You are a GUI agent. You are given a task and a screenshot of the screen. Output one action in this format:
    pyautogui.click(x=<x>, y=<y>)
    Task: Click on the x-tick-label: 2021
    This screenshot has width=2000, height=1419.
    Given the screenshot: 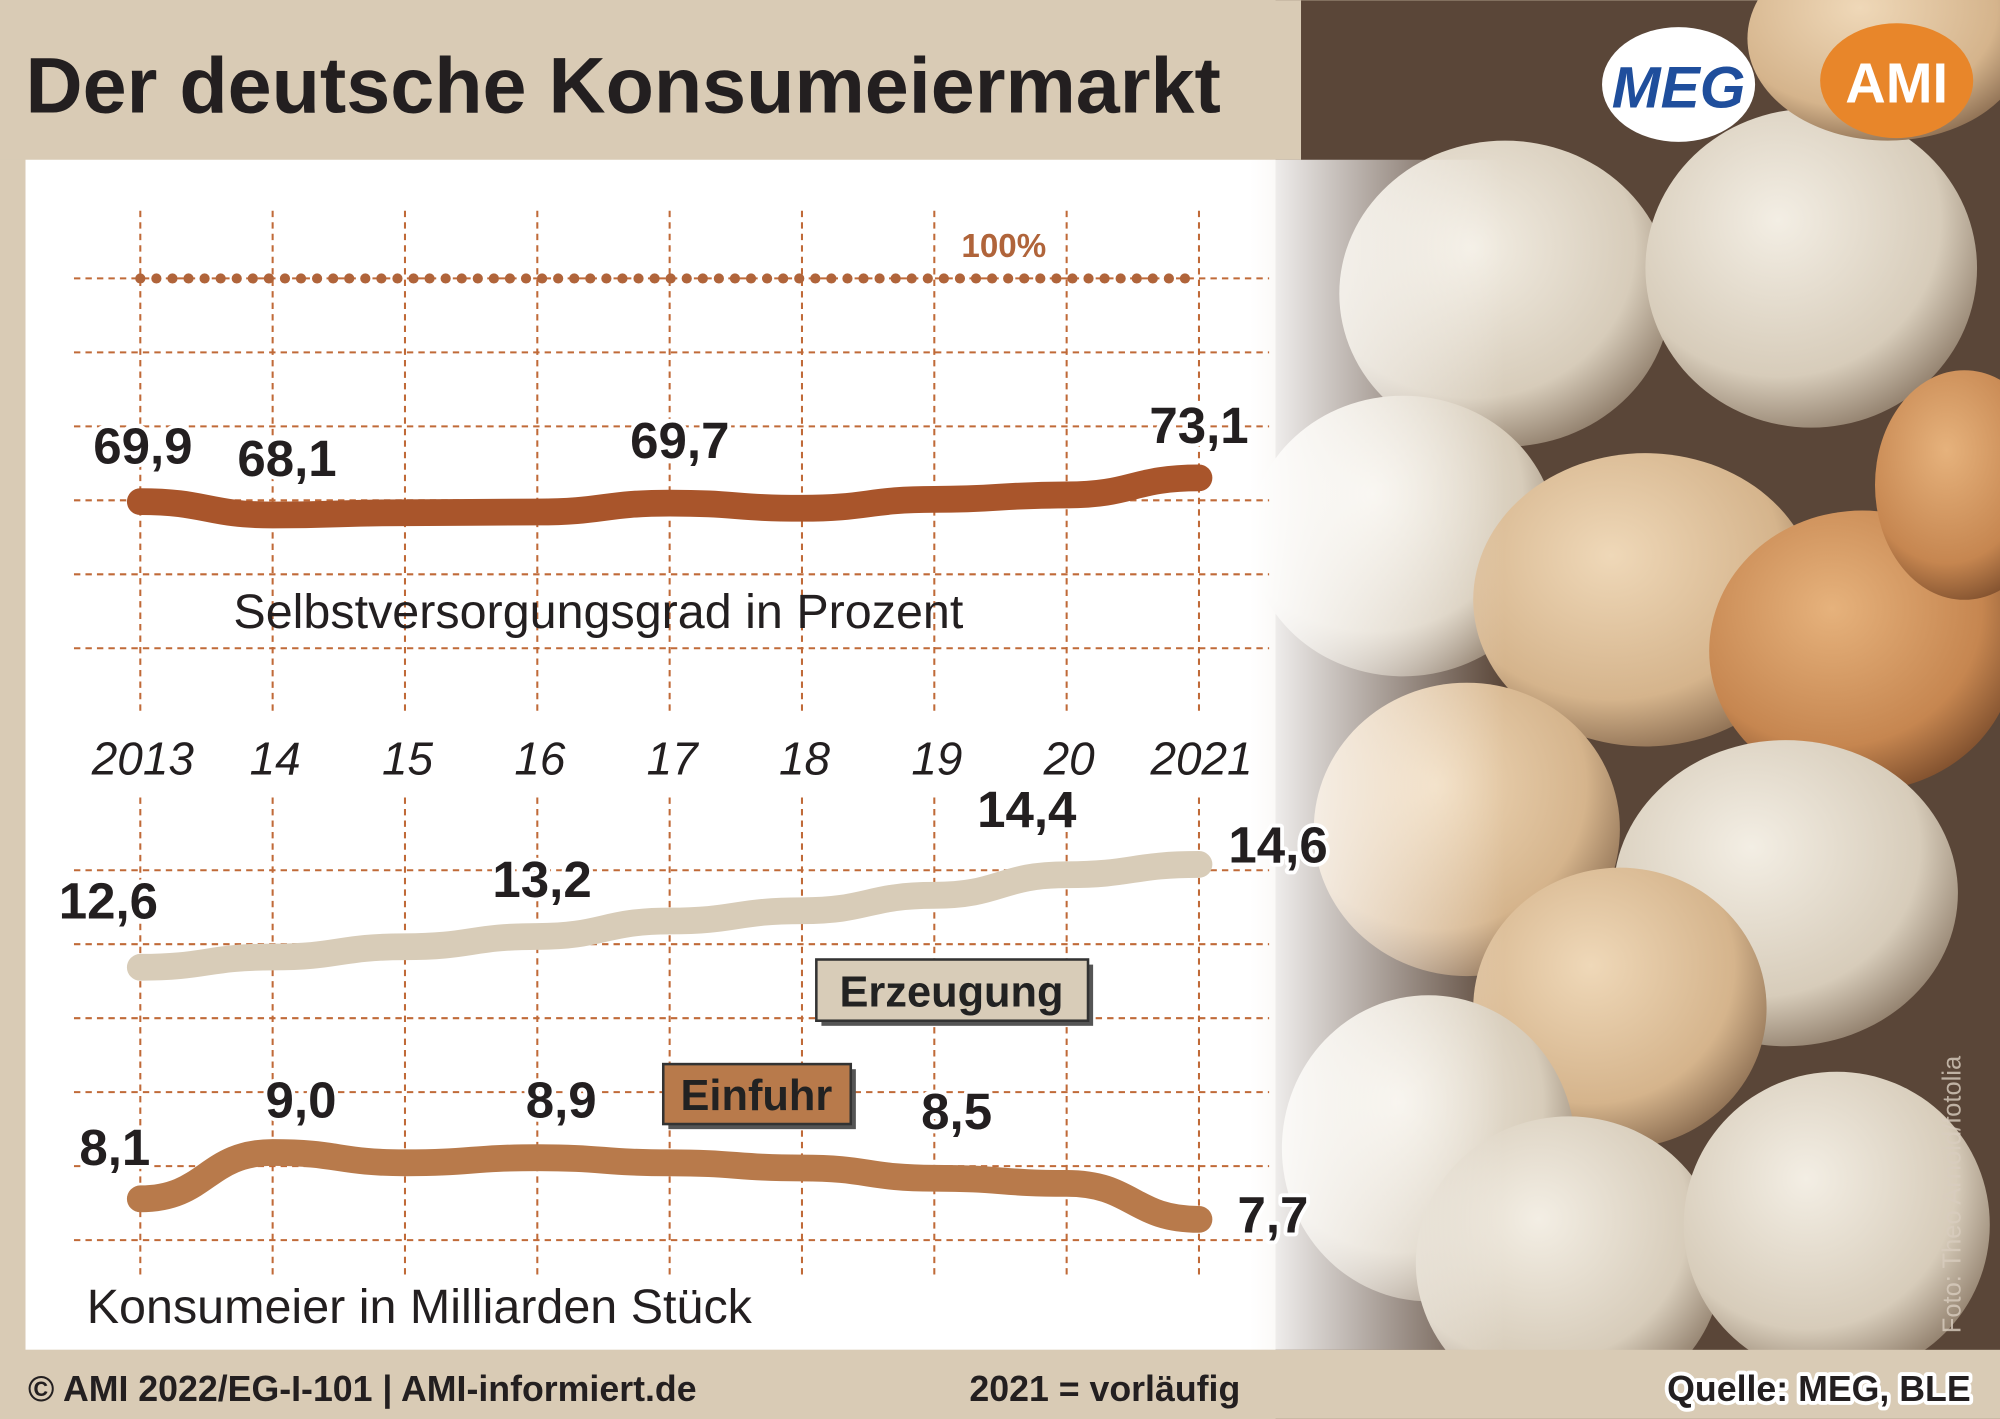 What is the action you would take?
    pyautogui.click(x=1200, y=759)
    